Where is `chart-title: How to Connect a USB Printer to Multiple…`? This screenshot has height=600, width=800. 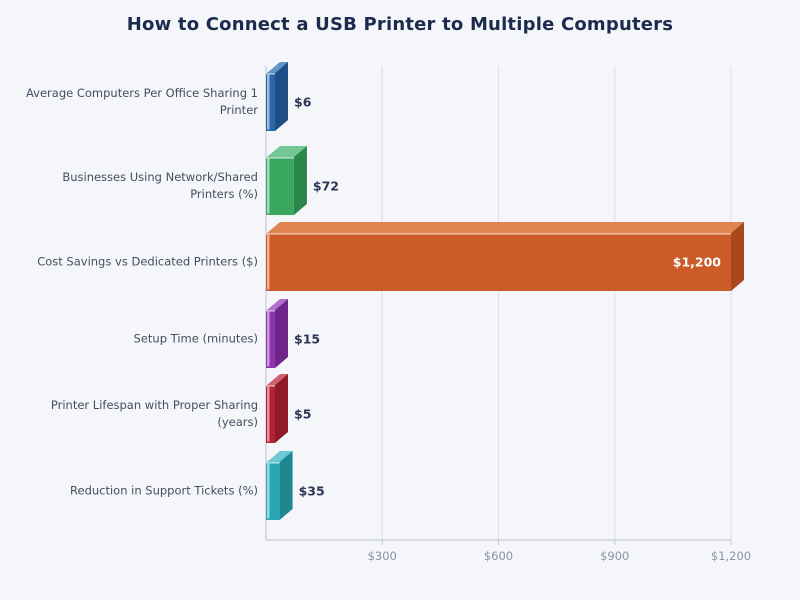 chart-title: How to Connect a USB Printer to Multiple… is located at coordinates (400, 24).